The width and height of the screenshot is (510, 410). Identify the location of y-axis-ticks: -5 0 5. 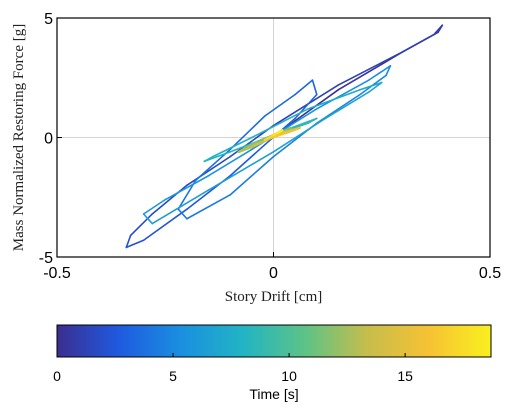
(50, 139).